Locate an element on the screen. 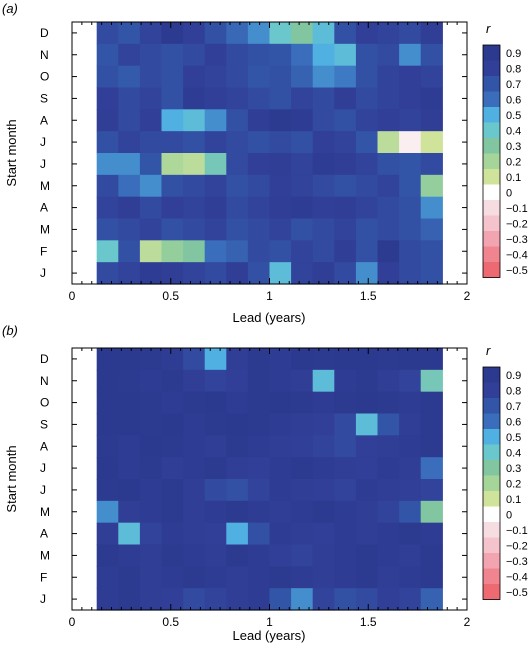 Image resolution: width=532 pixels, height=649 pixels. heat-cell-b-r10-c2 is located at coordinates (151, 577).